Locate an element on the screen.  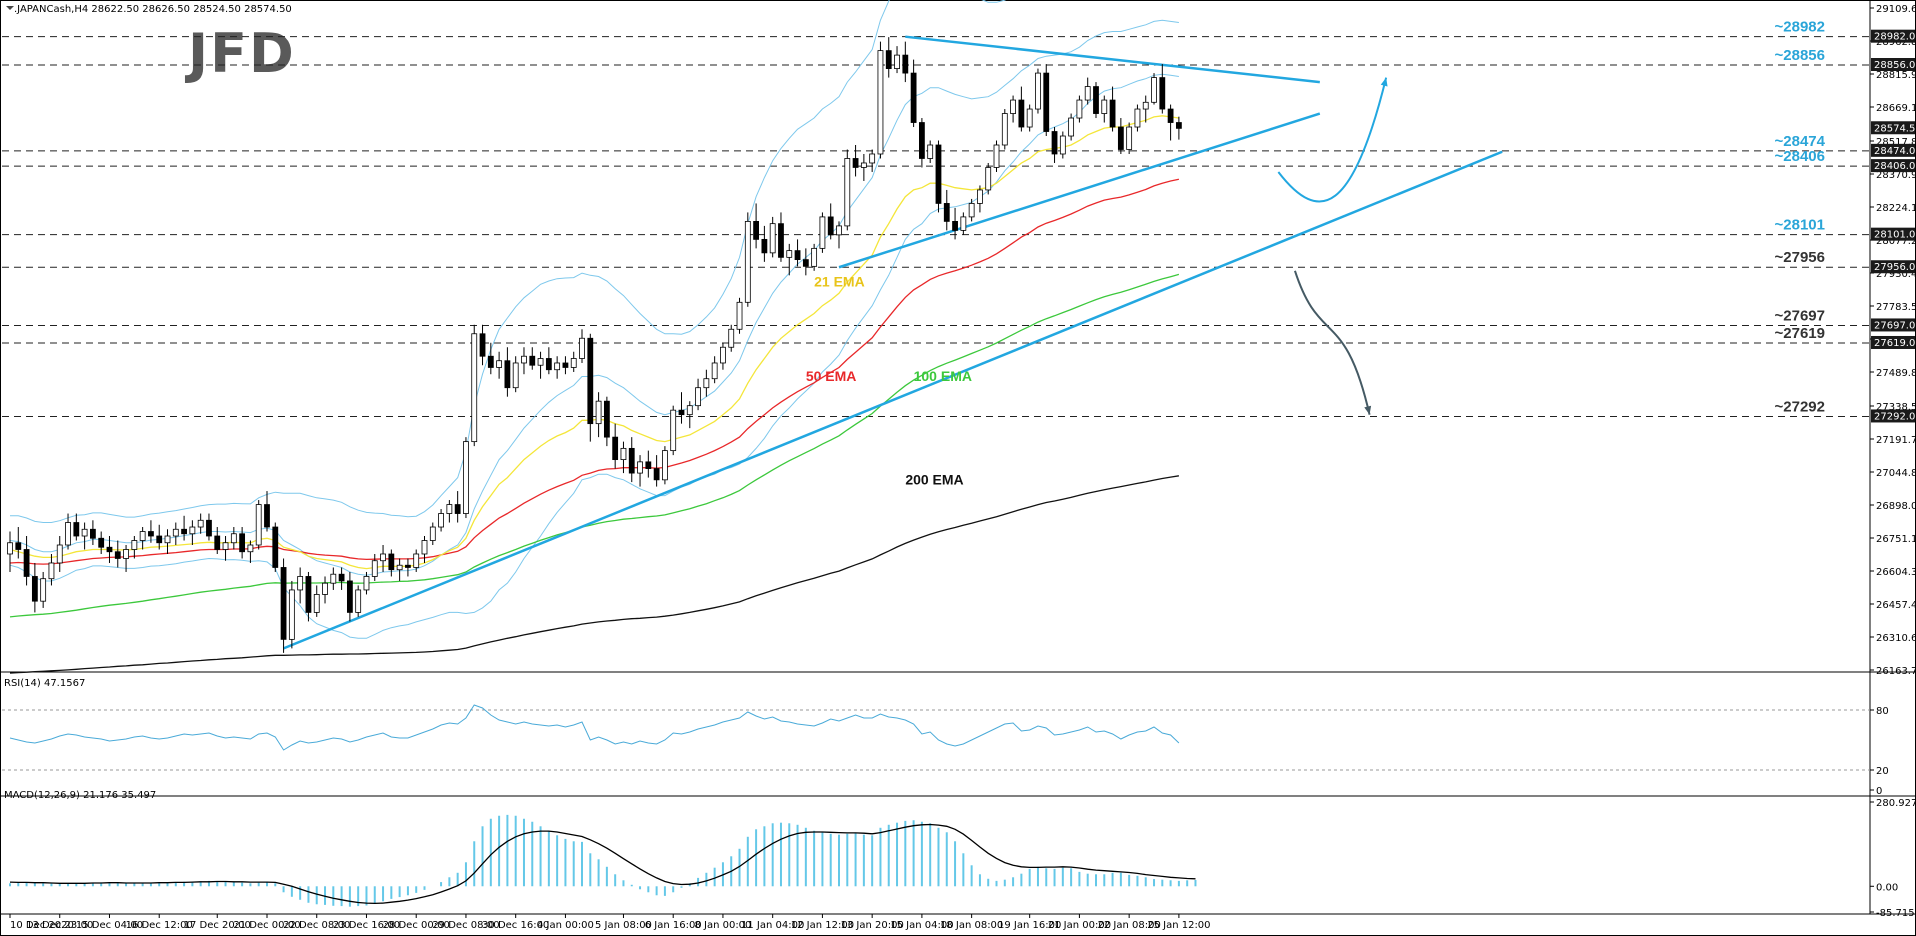
level-label: ~28982 is located at coordinates (1800, 27).